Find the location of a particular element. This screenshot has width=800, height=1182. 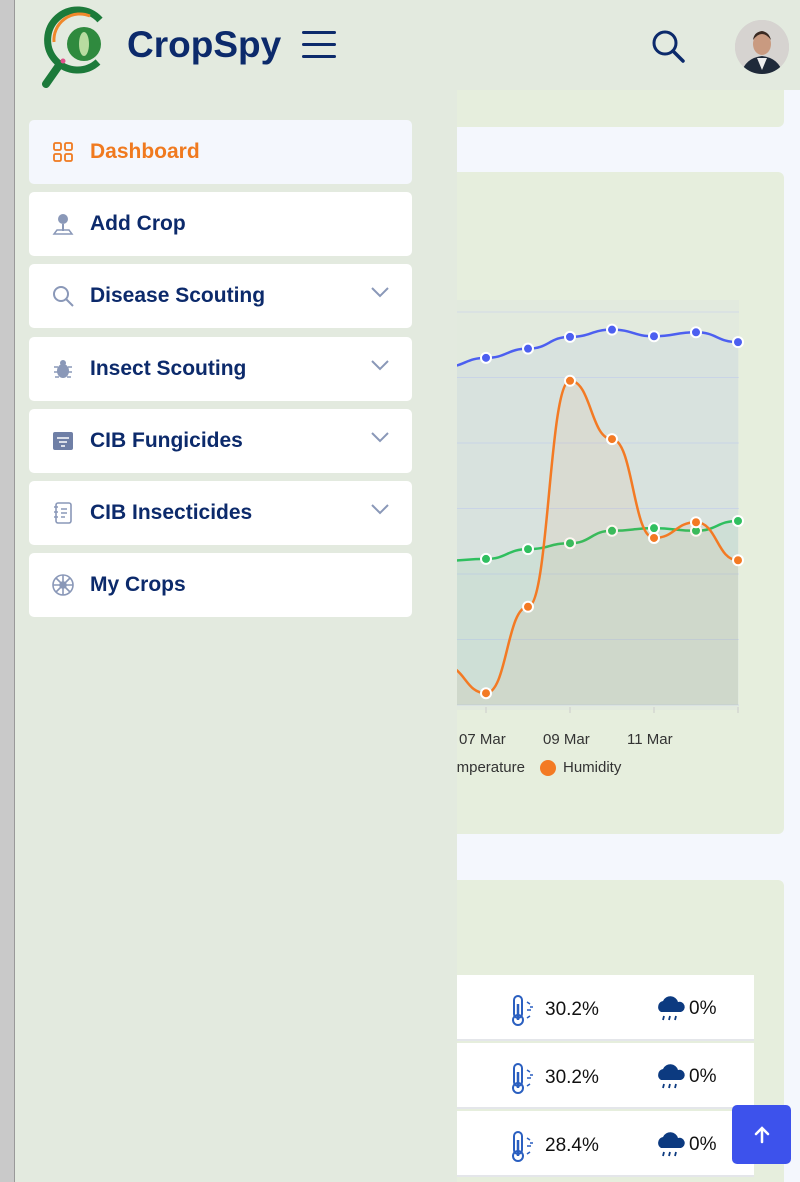

window-edge is located at coordinates (7, 591).